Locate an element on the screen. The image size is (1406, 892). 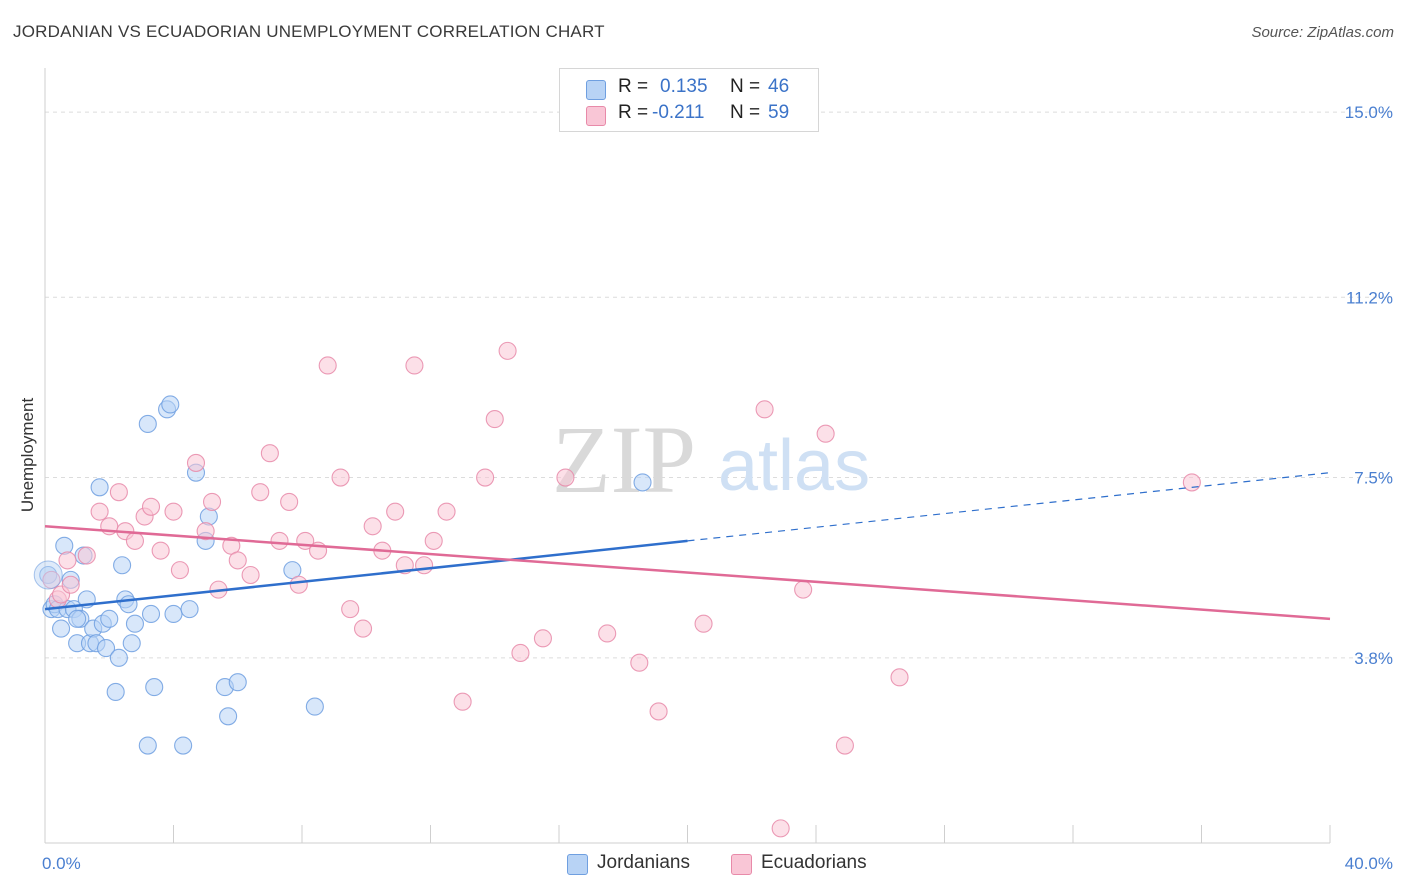
jordanian-trend-line is located at coordinates (366, 575).